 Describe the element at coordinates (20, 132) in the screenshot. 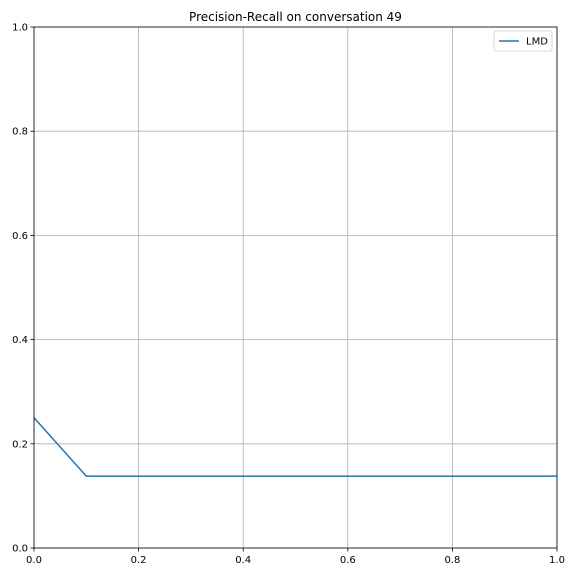

I see `y-tick-label-4: 0.8` at that location.